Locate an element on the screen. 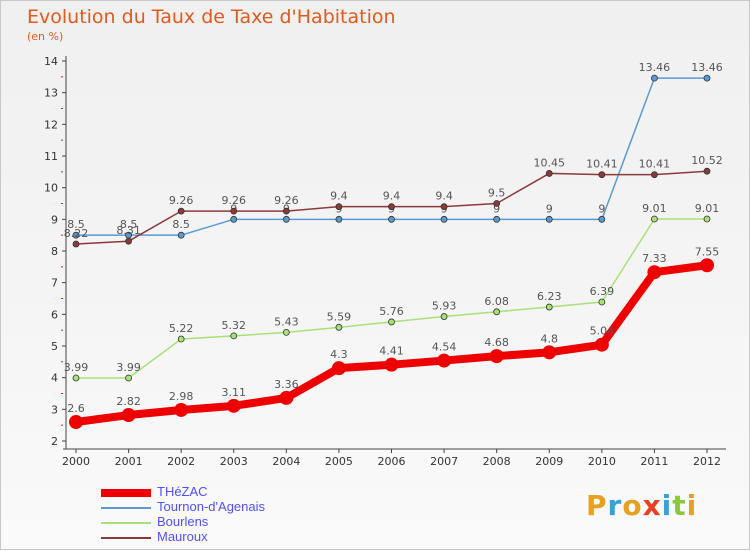  data-label: 6.39 is located at coordinates (602, 291).